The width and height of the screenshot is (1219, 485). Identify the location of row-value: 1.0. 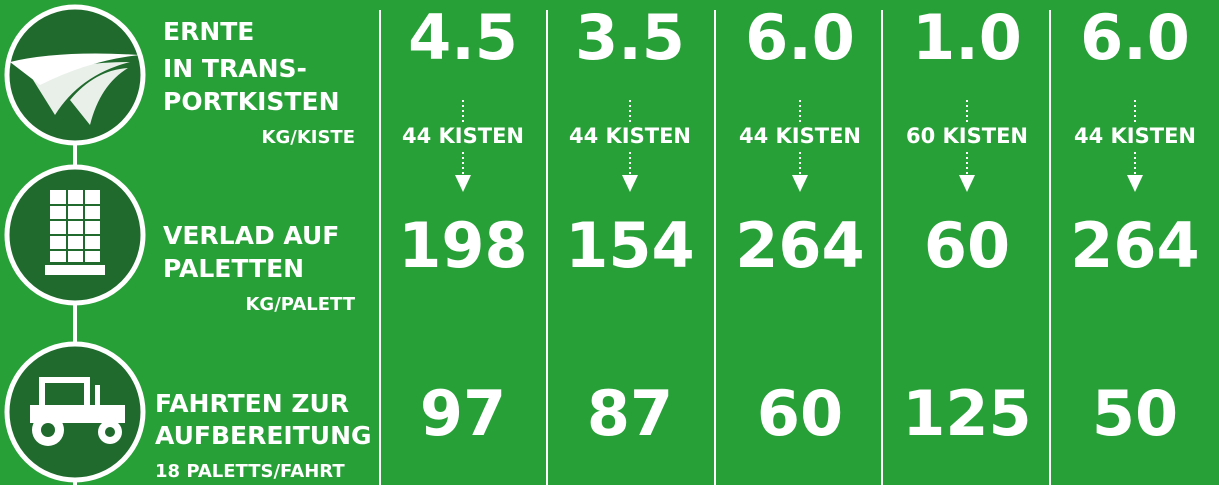
(967, 37).